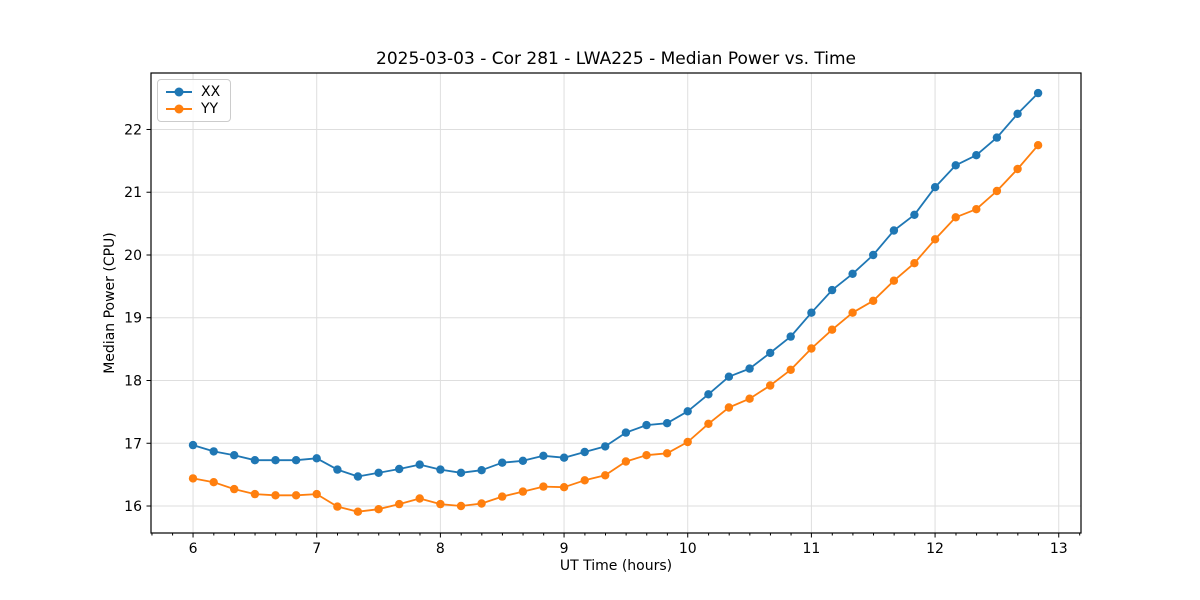 This screenshot has height=600, width=1200. I want to click on y-axis-label: Median Power (CPU), so click(110, 303).